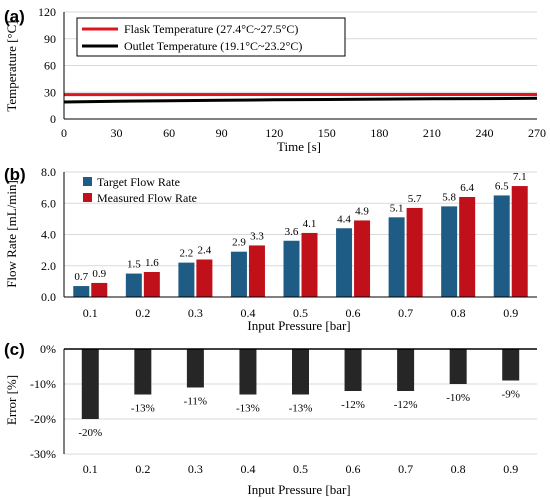  What do you see at coordinates (195, 402) in the screenshot?
I see `panel-c-data-label: -11%` at bounding box center [195, 402].